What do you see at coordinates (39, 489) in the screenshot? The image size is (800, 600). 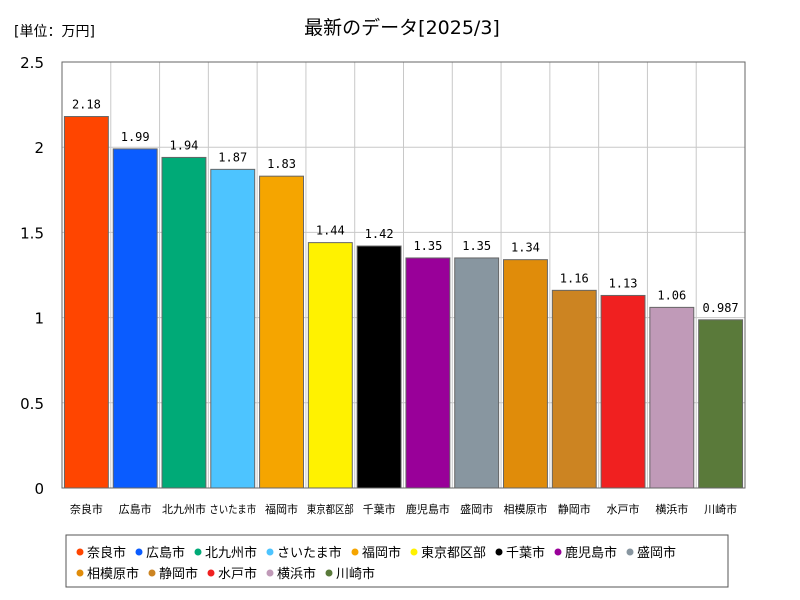 I see `y-tick-label: 0` at bounding box center [39, 489].